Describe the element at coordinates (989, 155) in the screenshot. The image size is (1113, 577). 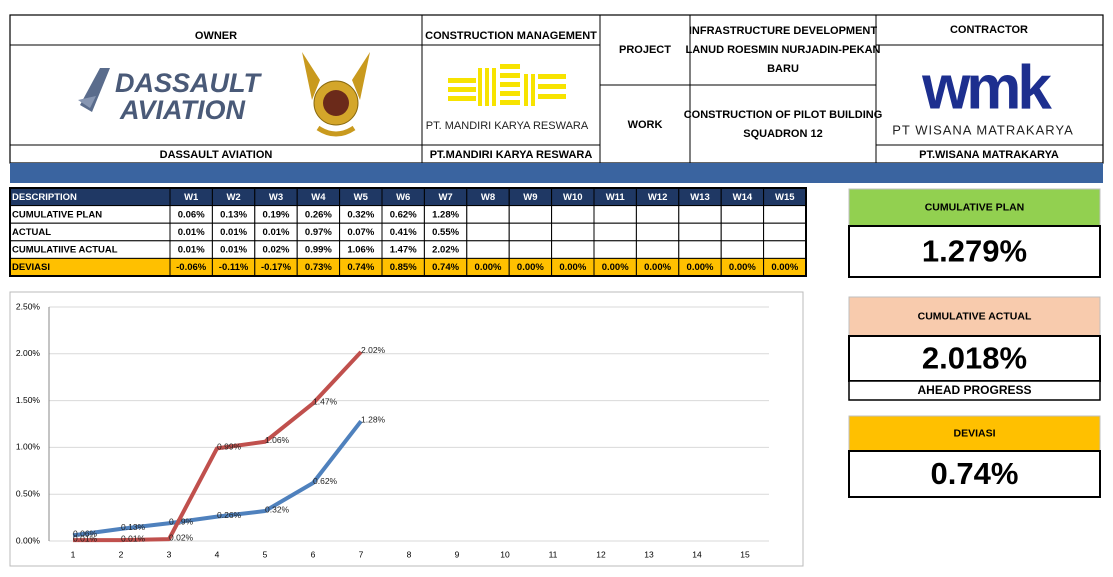
I see `contractor-name: PT.WISANA MATRAKARYA` at that location.